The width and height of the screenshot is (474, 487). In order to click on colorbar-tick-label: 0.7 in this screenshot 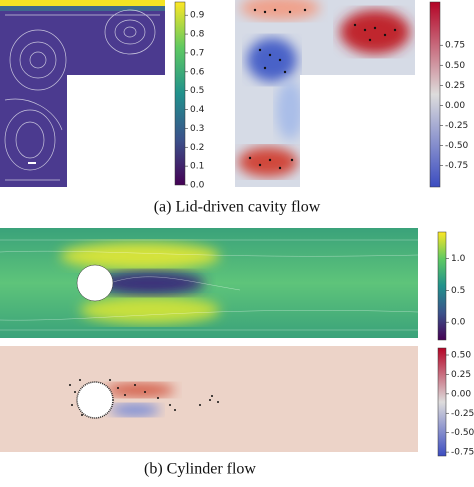, I will do `click(197, 53)`.